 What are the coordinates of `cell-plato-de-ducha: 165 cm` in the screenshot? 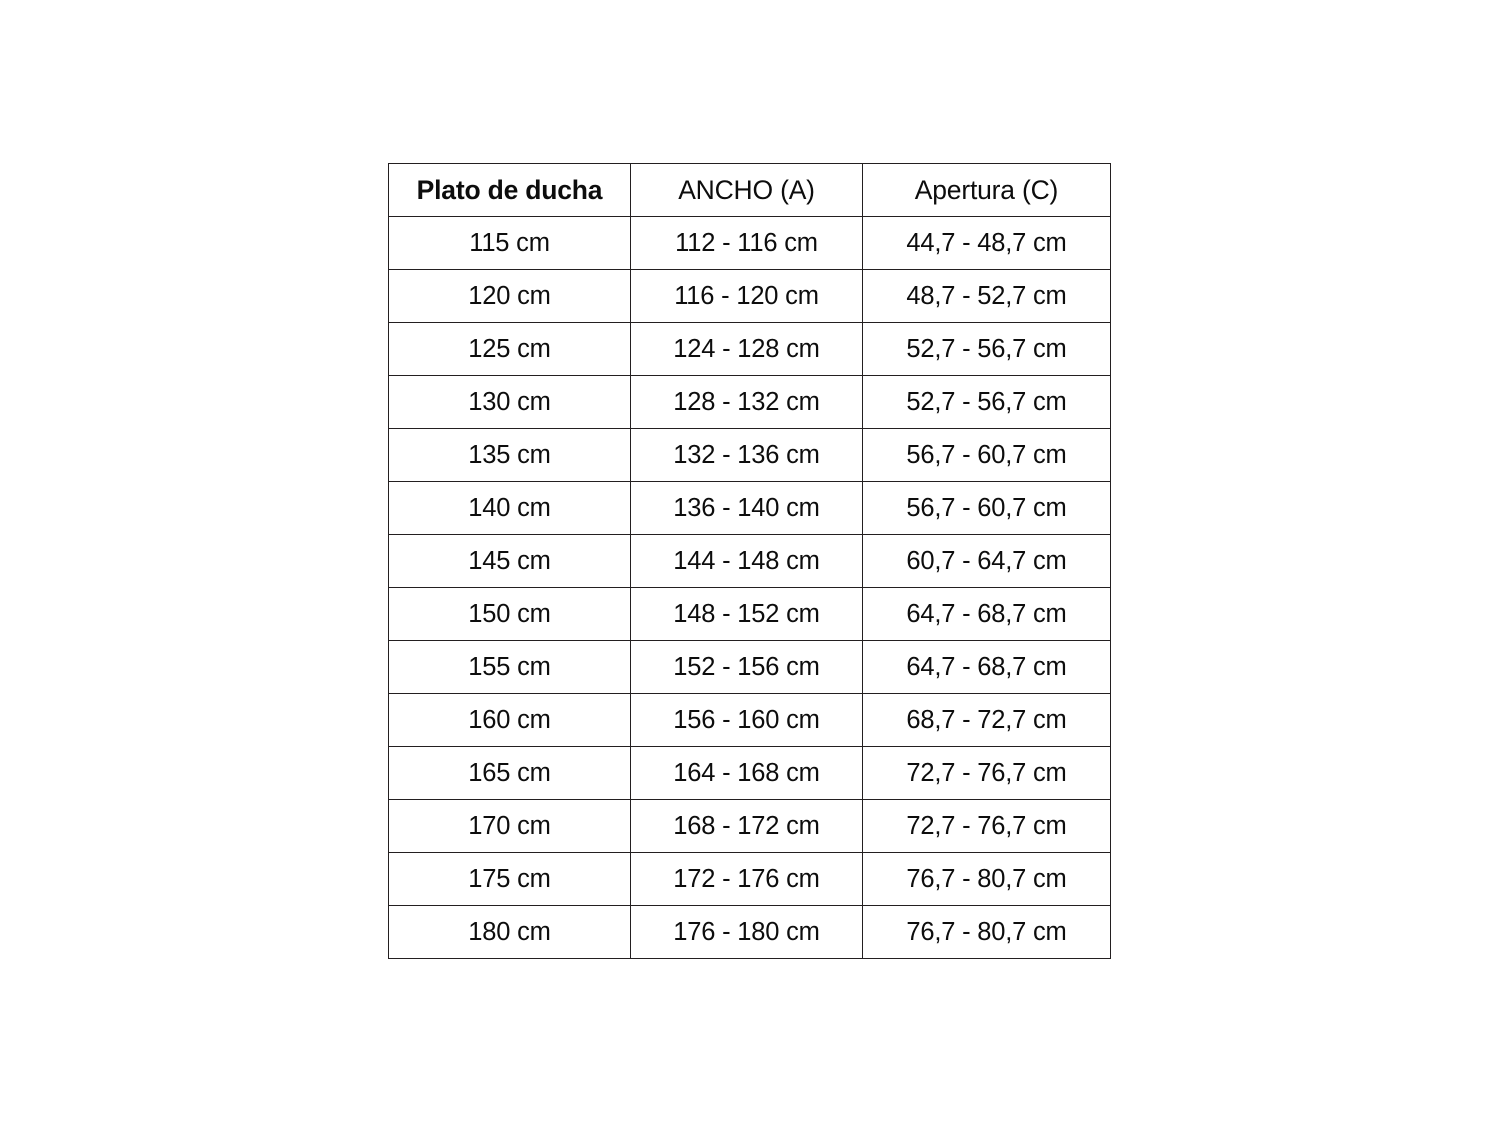 It's located at (509, 773).